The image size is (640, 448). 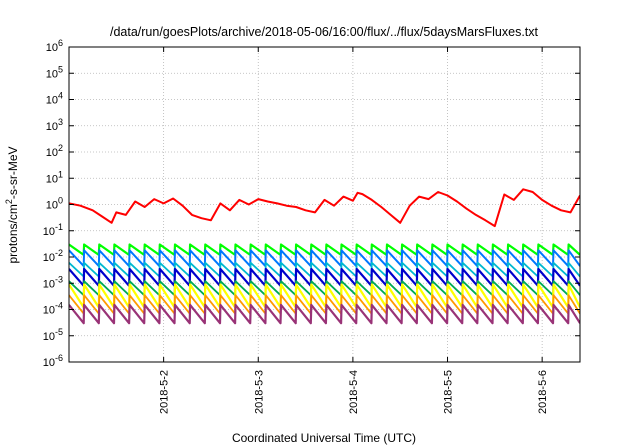 What do you see at coordinates (54, 72) in the screenshot?
I see `y-tick-label: 10⁵` at bounding box center [54, 72].